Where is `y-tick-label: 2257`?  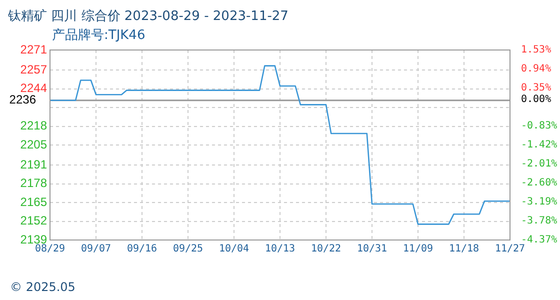 y-tick-label: 2257 is located at coordinates (34, 69).